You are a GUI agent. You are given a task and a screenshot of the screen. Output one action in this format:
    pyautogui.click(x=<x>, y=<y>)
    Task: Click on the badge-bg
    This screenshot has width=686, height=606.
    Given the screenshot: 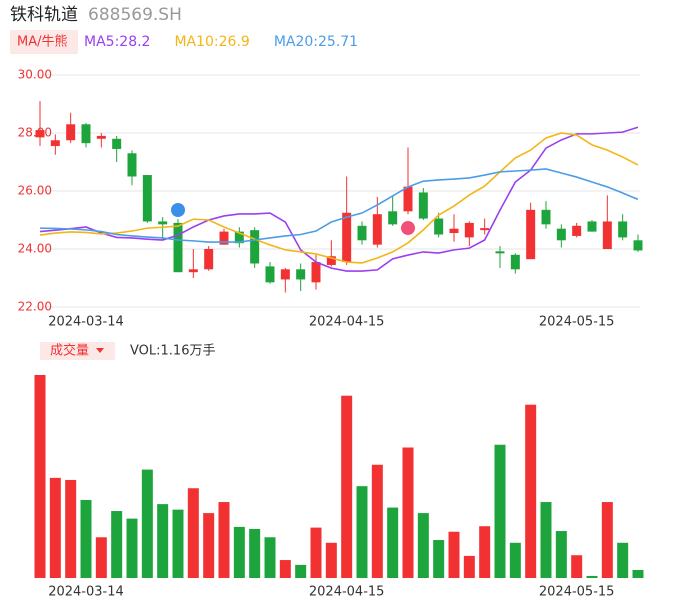 What is the action you would take?
    pyautogui.click(x=44, y=42)
    